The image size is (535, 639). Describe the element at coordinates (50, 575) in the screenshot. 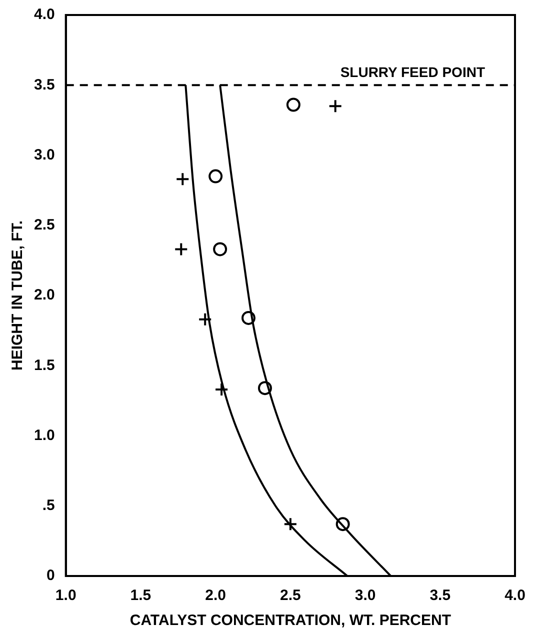

I see `y-tick-label: 0` at that location.